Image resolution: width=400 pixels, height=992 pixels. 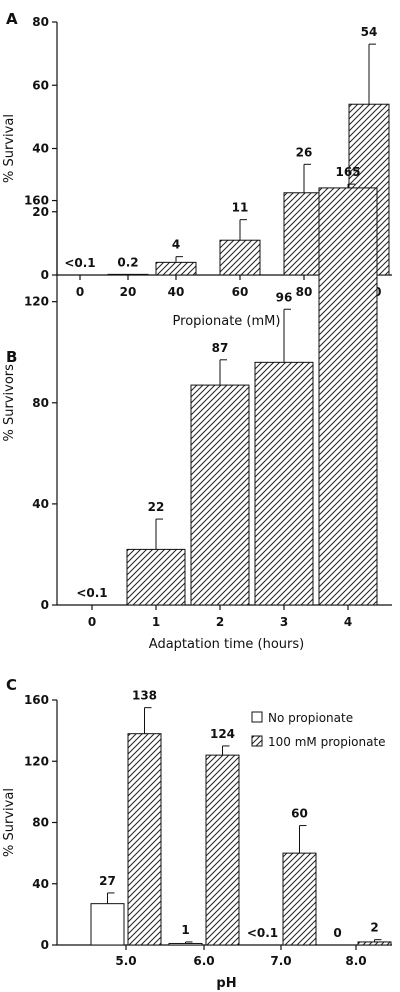 What do you see at coordinates (40, 85) in the screenshot?
I see `y-tick-label: 60` at bounding box center [40, 85].